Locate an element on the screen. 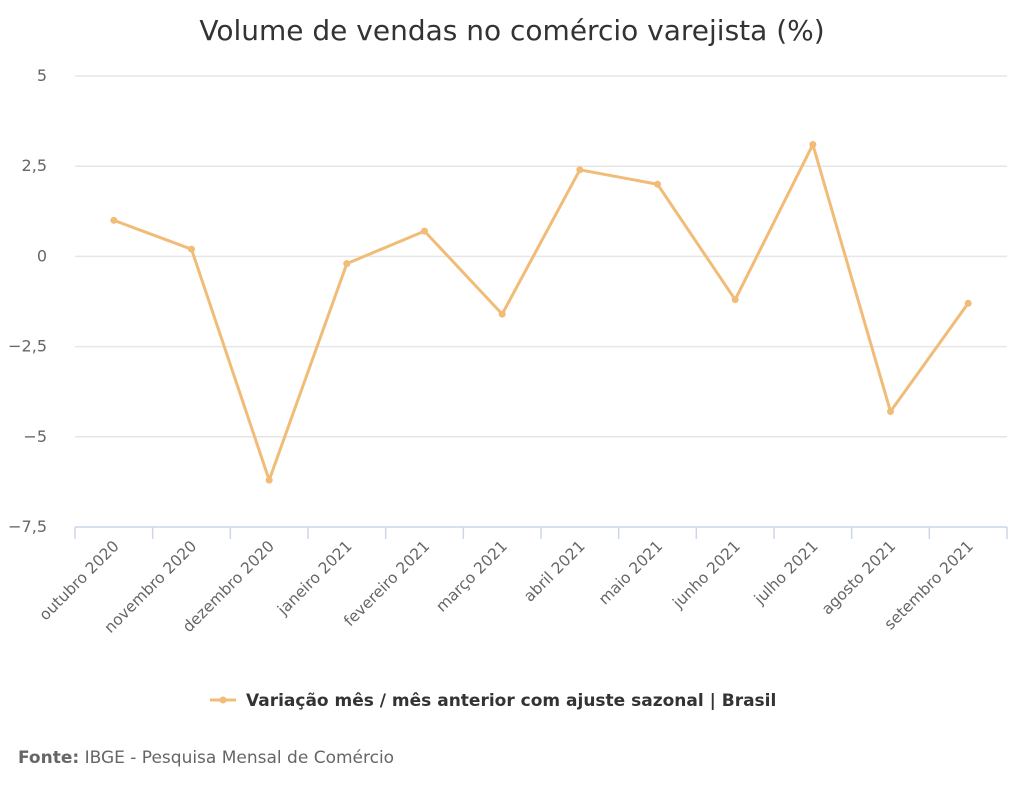  y-tick-label: −5 is located at coordinates (35, 436).